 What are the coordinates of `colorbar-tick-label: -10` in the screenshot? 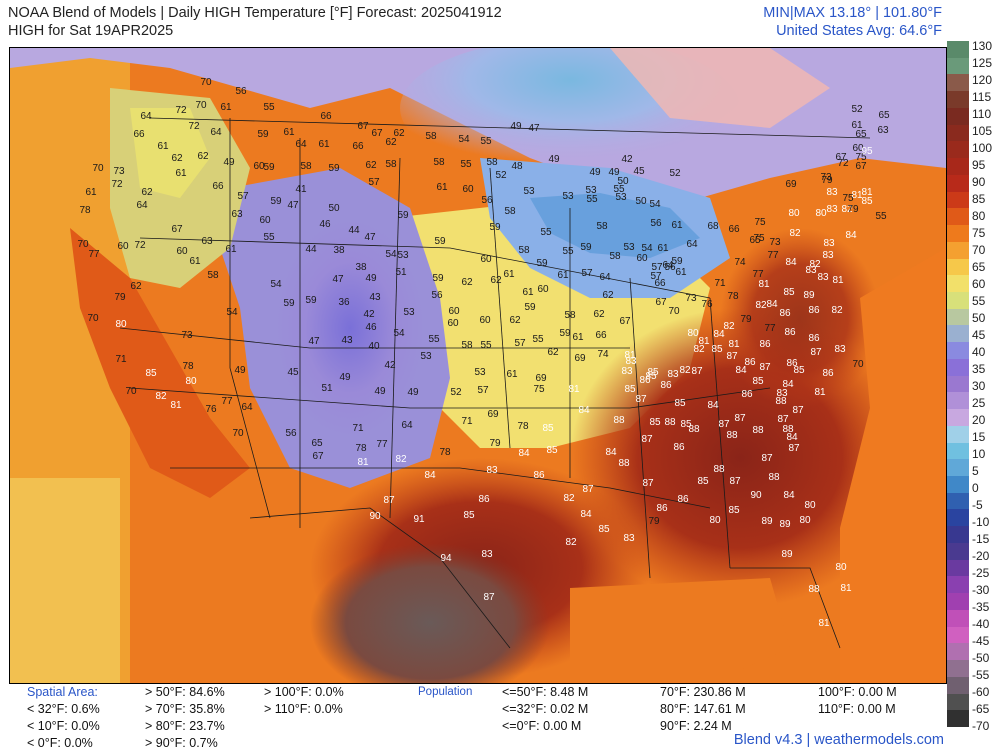 It's located at (981, 522).